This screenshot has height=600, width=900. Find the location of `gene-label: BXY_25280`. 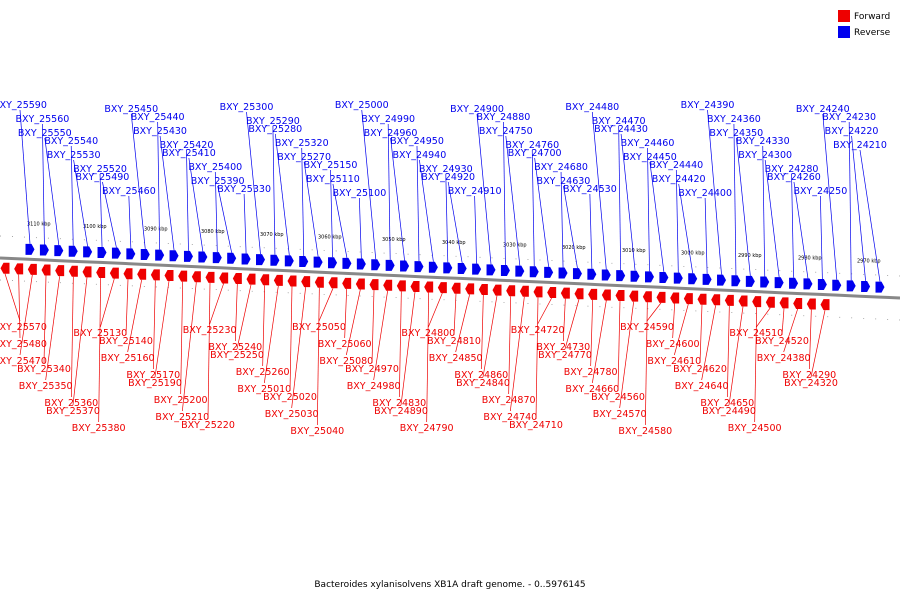

gene-label: BXY_25280 is located at coordinates (275, 129).